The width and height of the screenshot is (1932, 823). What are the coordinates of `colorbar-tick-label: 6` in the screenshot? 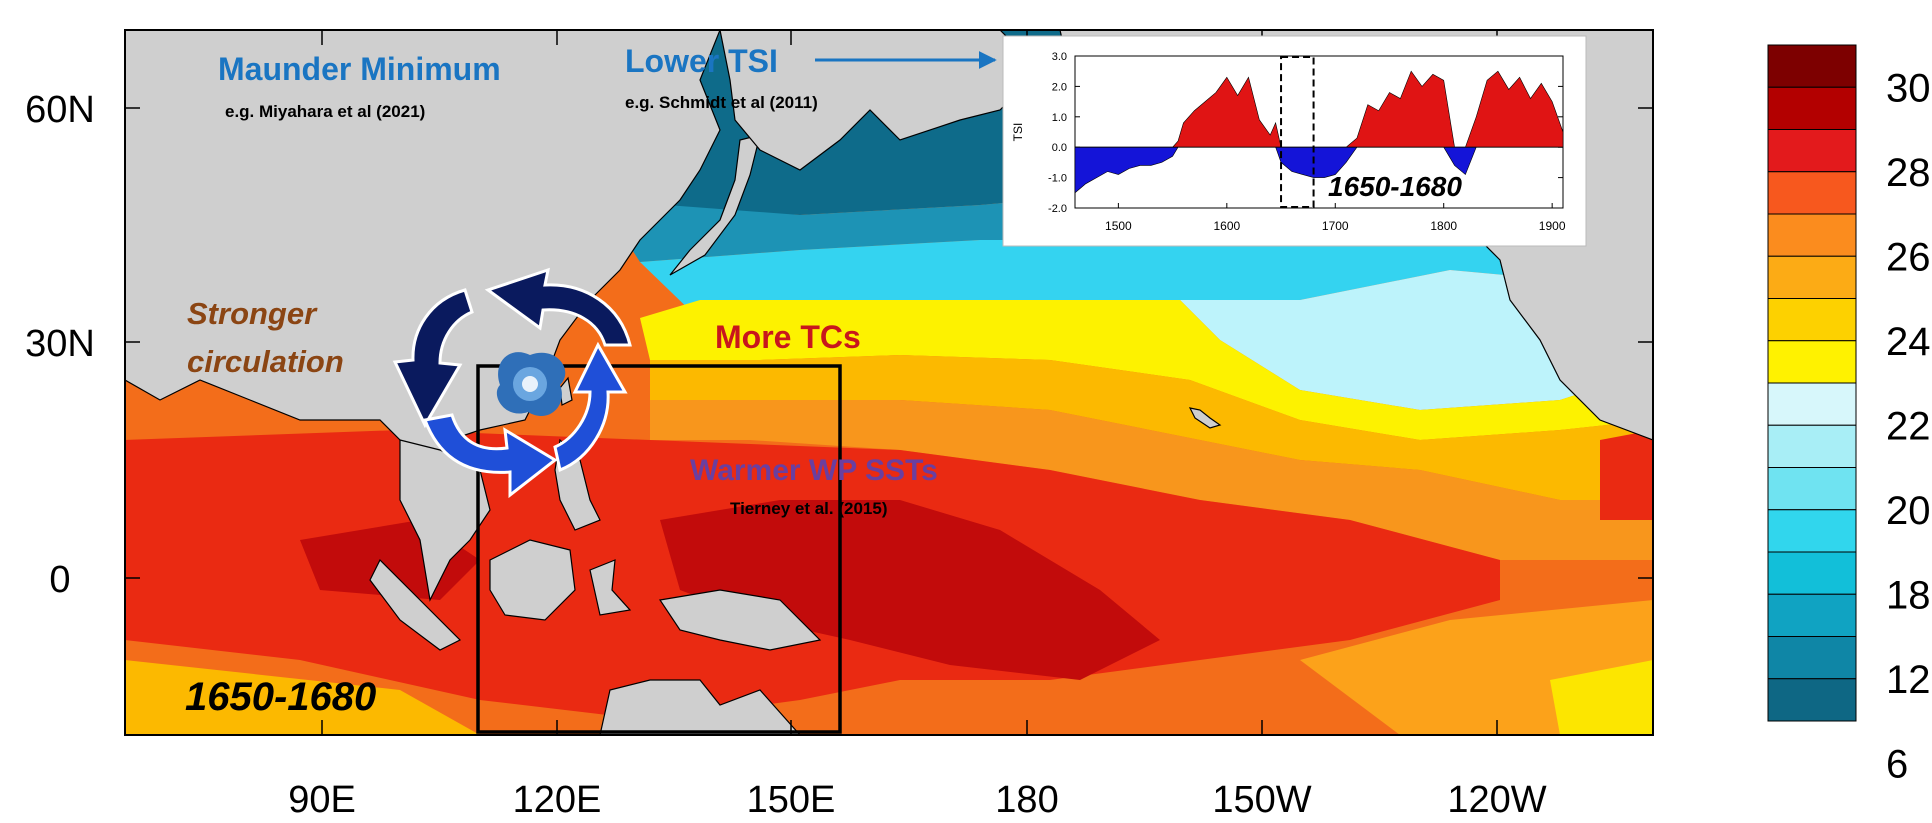 It's located at (1897, 764).